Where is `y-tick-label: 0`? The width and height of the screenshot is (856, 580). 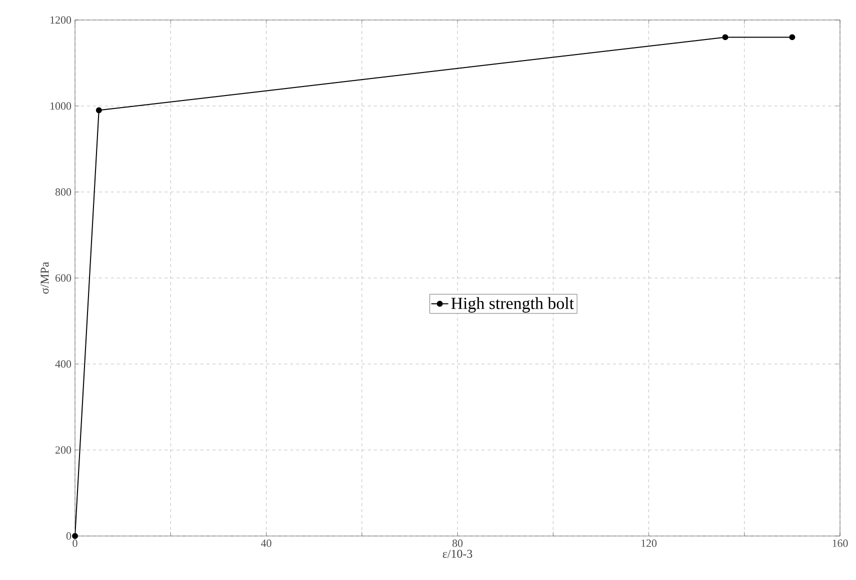
y-tick-label: 0 is located at coordinates (69, 536).